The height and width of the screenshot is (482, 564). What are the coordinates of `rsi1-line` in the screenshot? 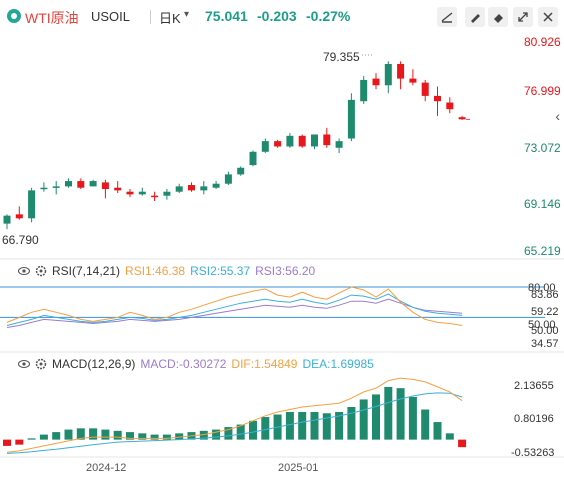 It's located at (234, 306).